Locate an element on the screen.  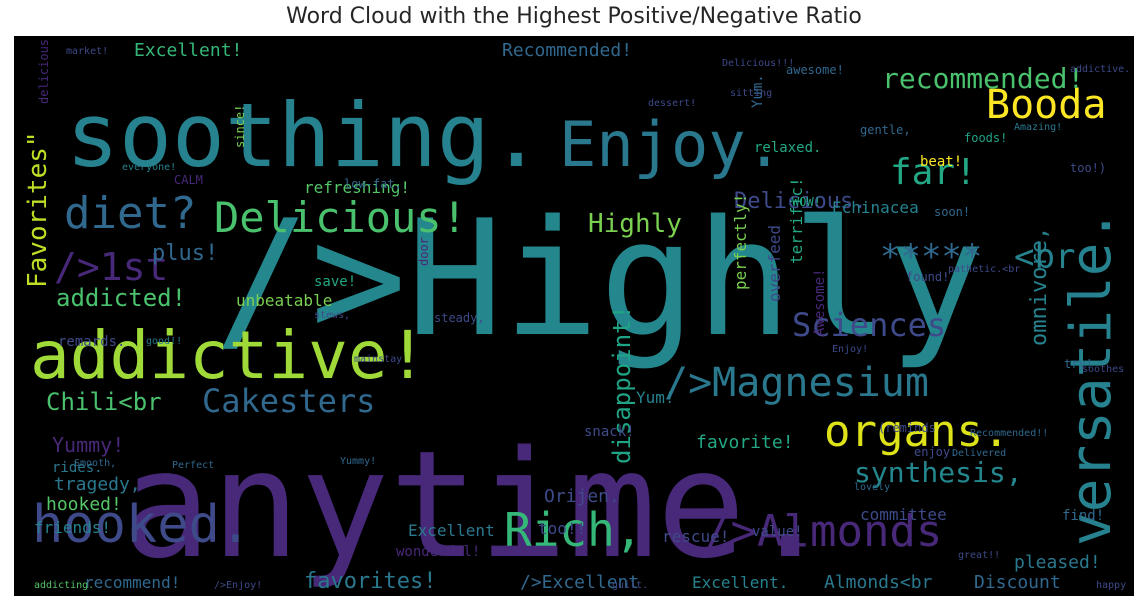
word-cloud-word: organs. is located at coordinates (916, 431).